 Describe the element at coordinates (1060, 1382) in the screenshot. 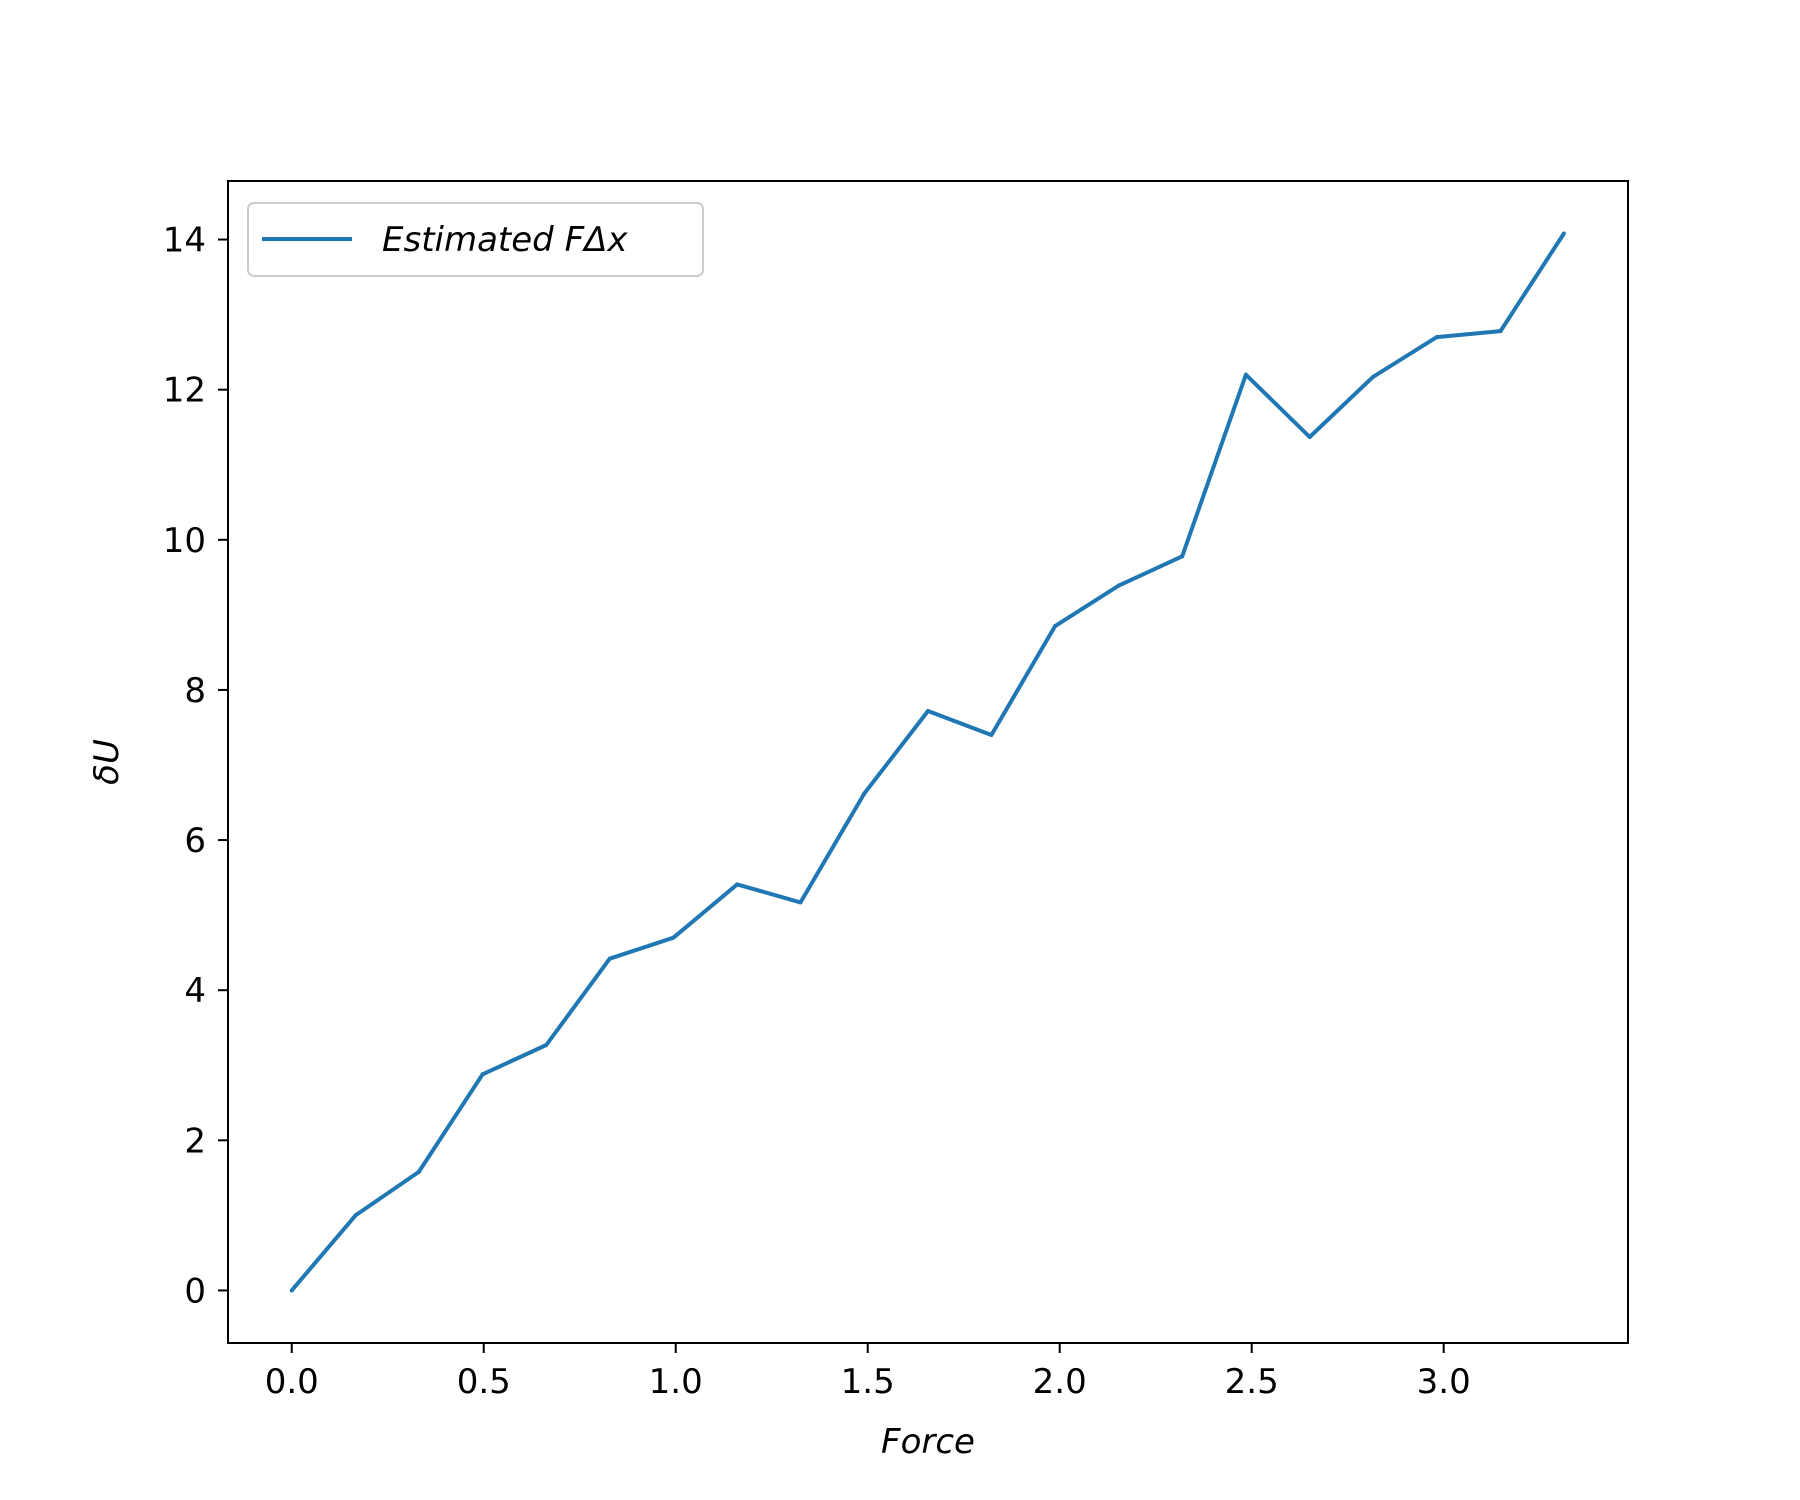

I see `x-tick-label: 2.0` at that location.